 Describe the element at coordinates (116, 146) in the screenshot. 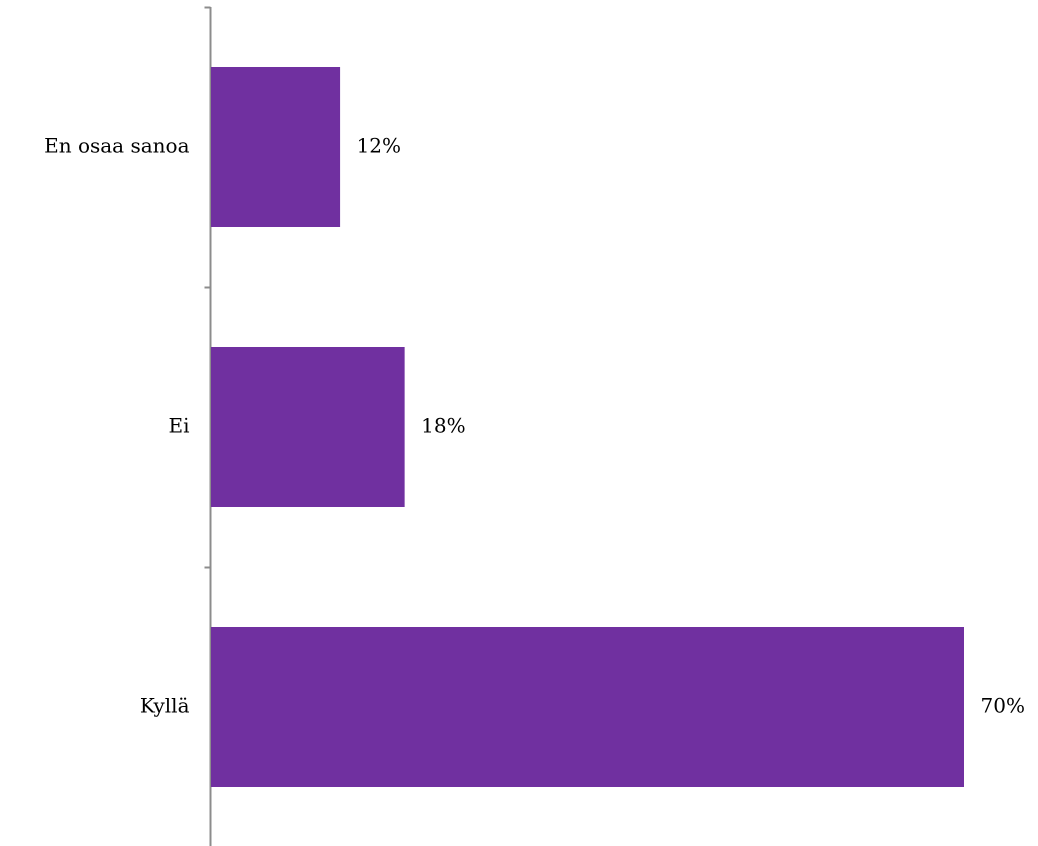

I see `category-label-0: En osaa sanoa` at that location.